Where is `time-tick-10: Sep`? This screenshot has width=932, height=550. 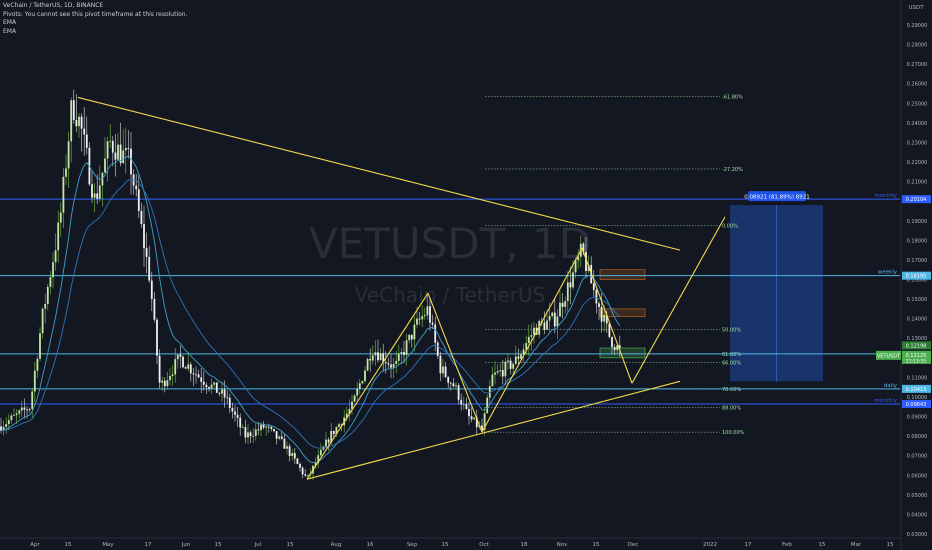 time-tick-10: Sep is located at coordinates (412, 545).